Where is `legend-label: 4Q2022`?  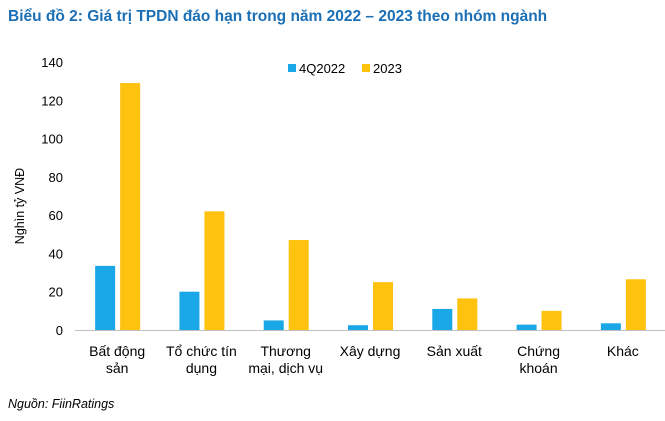 legend-label: 4Q2022 is located at coordinates (322, 68).